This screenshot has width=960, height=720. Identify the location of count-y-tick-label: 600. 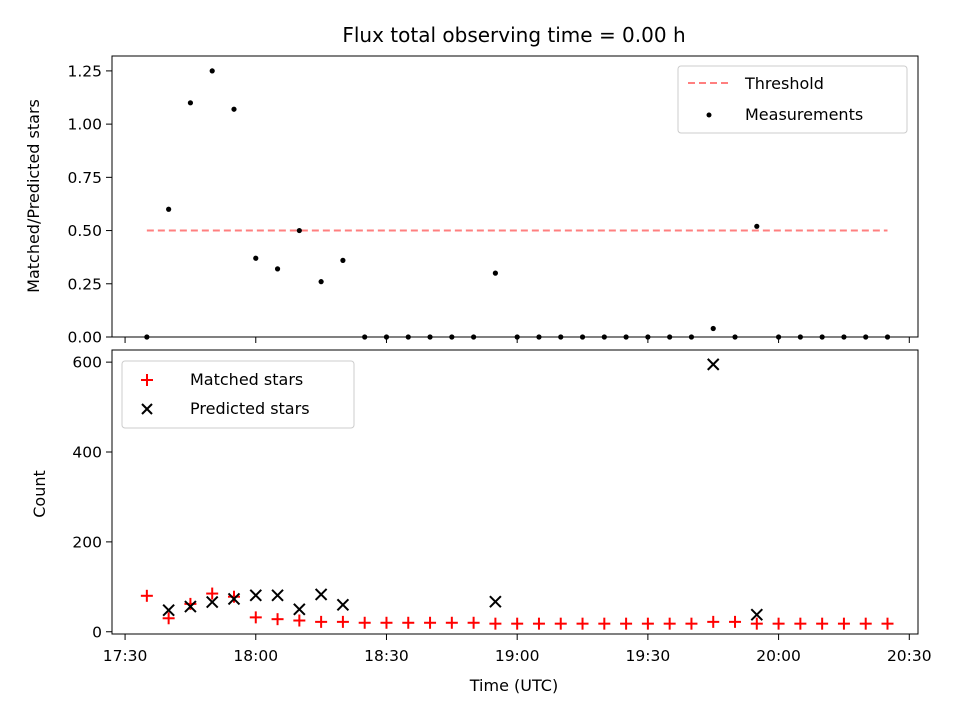
(87, 363).